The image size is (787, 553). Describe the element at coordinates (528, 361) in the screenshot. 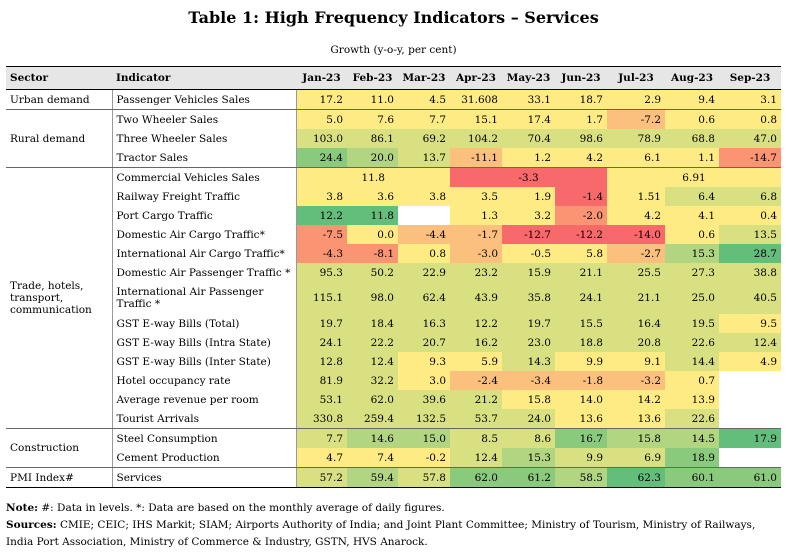

I see `value-cell: 14.3` at that location.